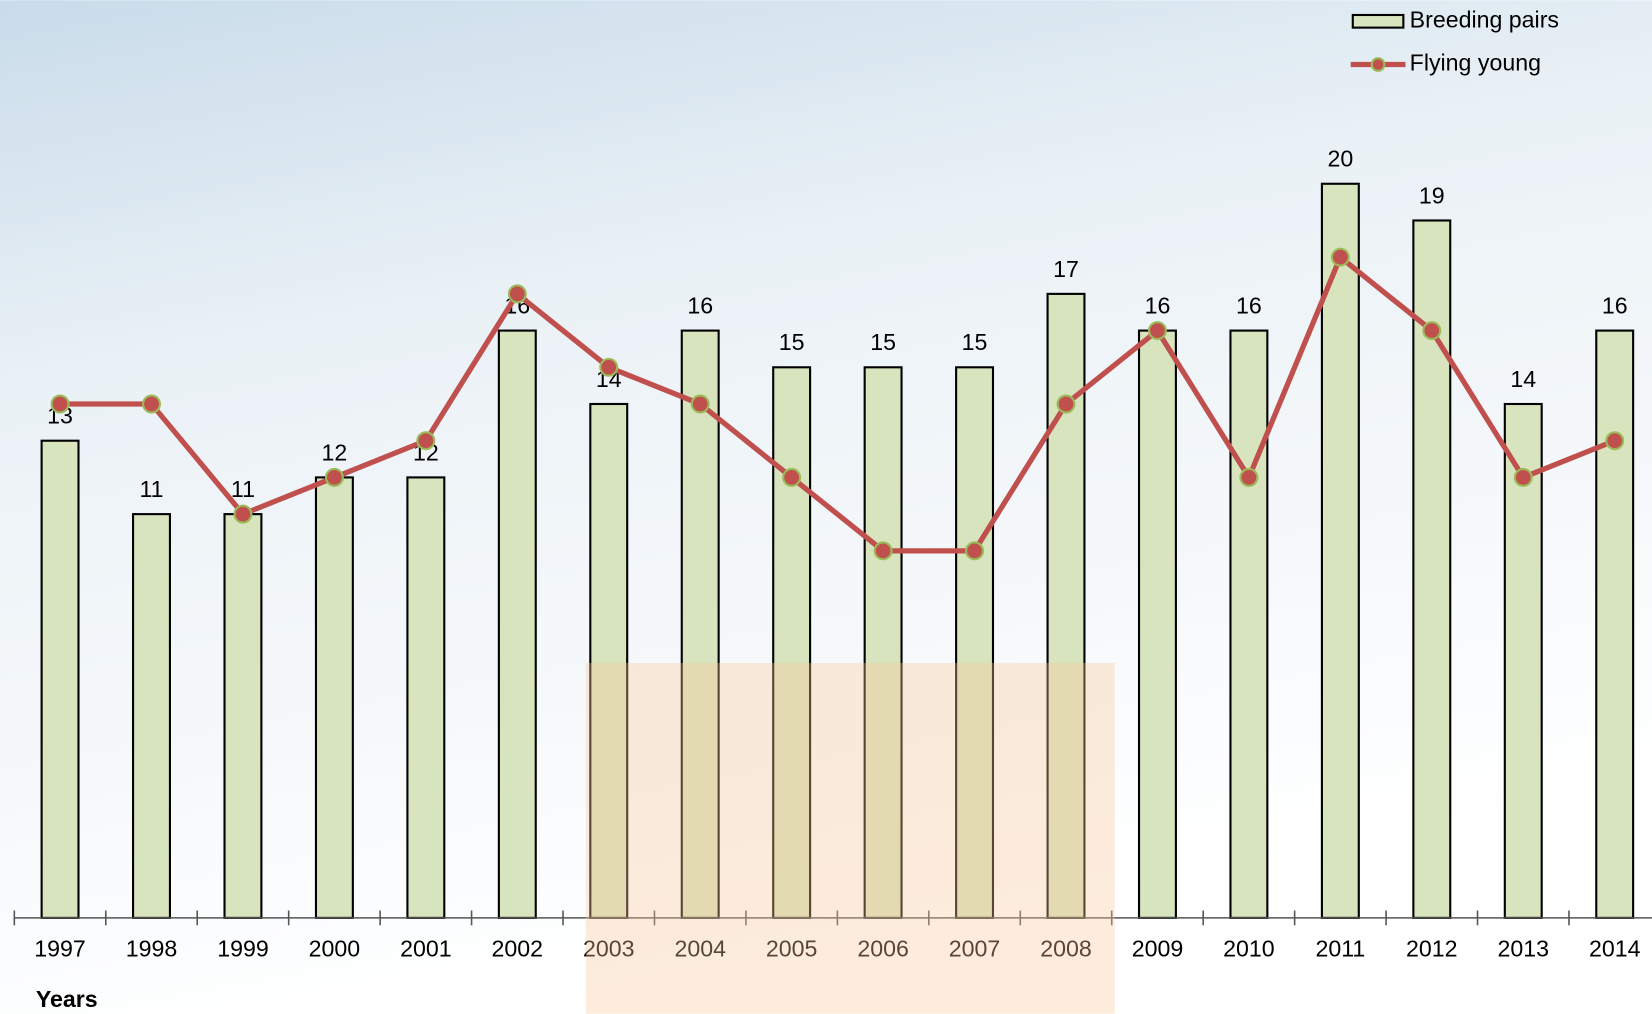 Image resolution: width=1652 pixels, height=1014 pixels. What do you see at coordinates (850, 838) in the screenshot?
I see `highlight-overlay` at bounding box center [850, 838].